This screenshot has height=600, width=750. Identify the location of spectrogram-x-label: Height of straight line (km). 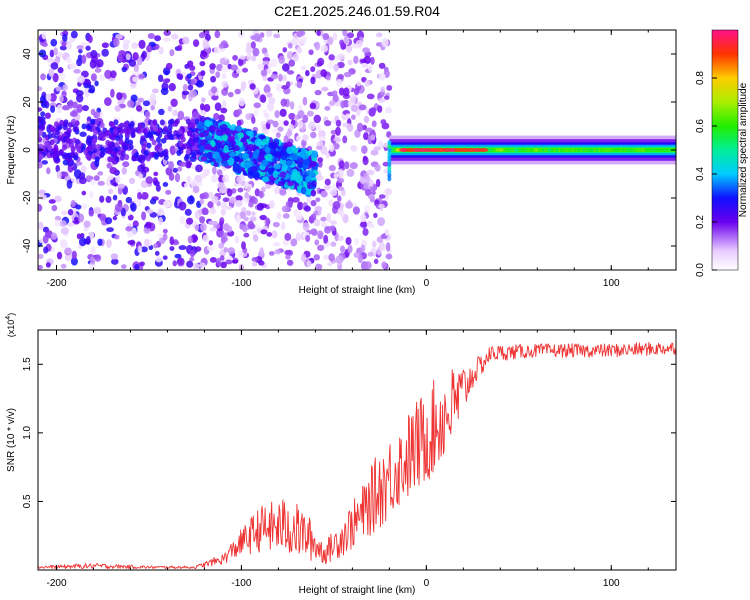
(357, 290).